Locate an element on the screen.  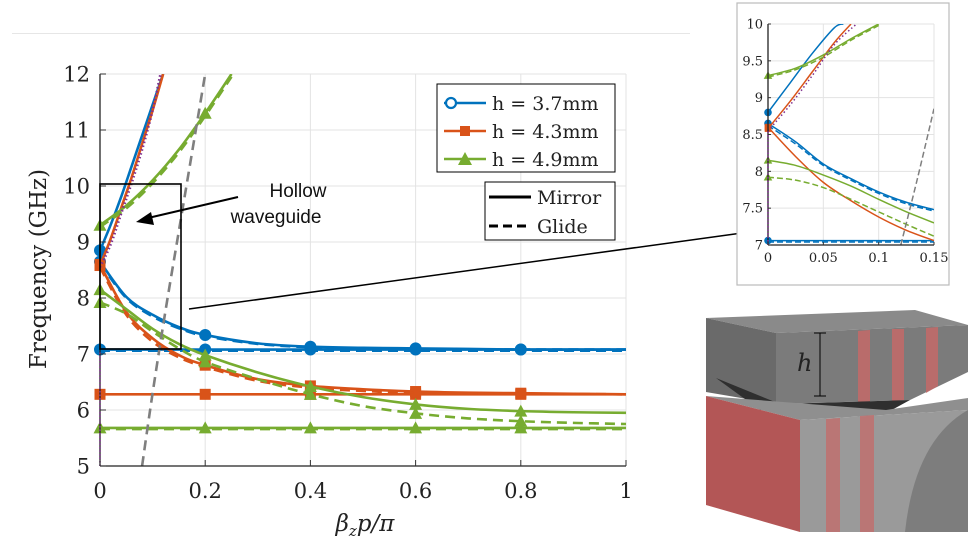
inset-y-tick-label: 7.5 is located at coordinates (752, 209).